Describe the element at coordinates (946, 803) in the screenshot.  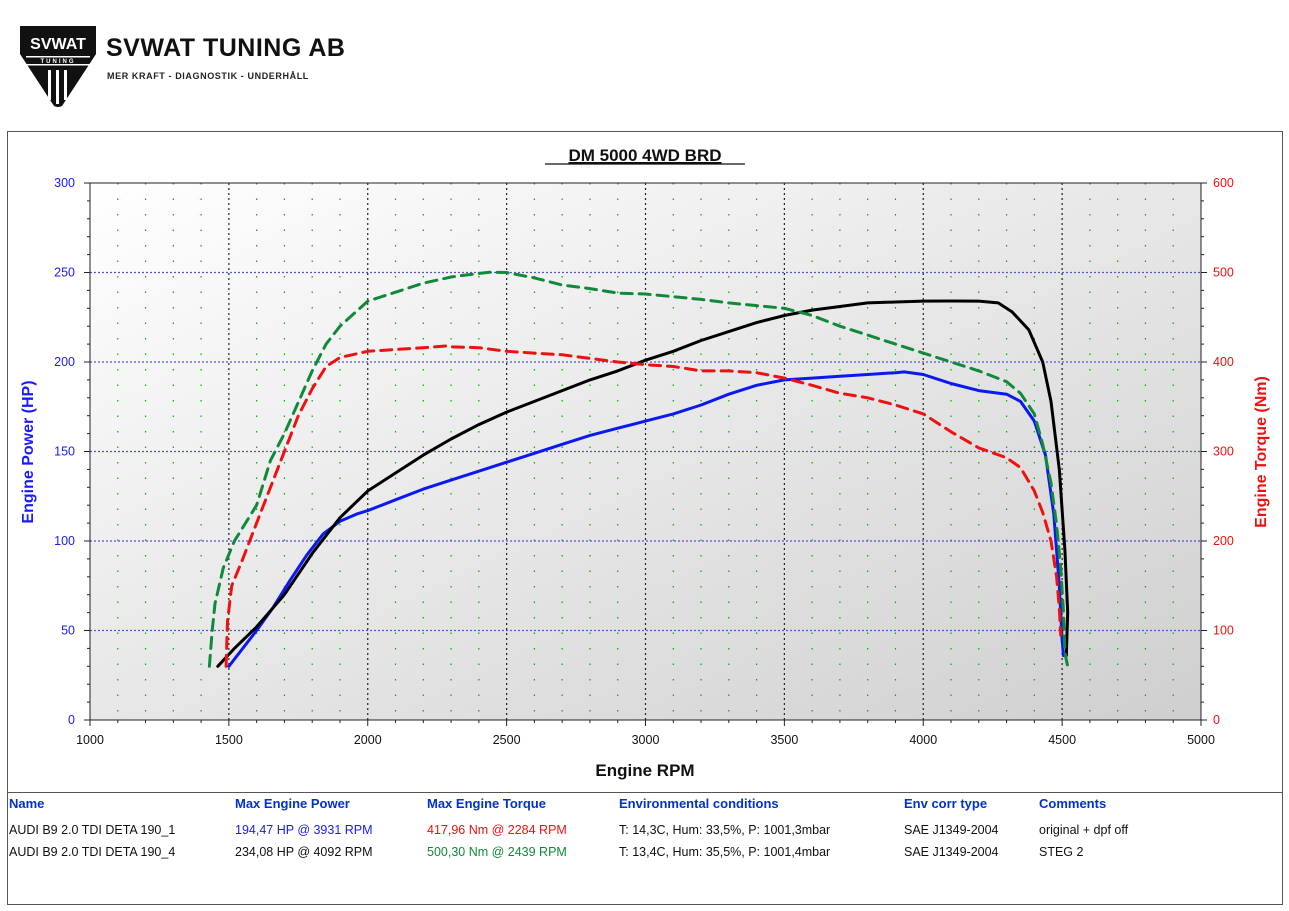
I see `col-header-env-corr: Env corr type` at that location.